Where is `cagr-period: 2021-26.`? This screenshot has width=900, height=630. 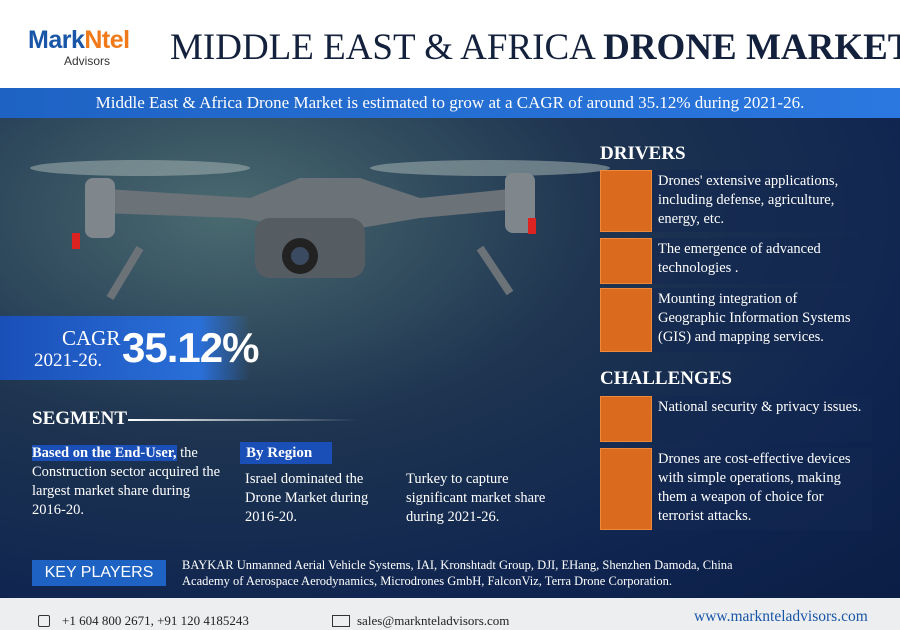
cagr-period: 2021-26. is located at coordinates (68, 360).